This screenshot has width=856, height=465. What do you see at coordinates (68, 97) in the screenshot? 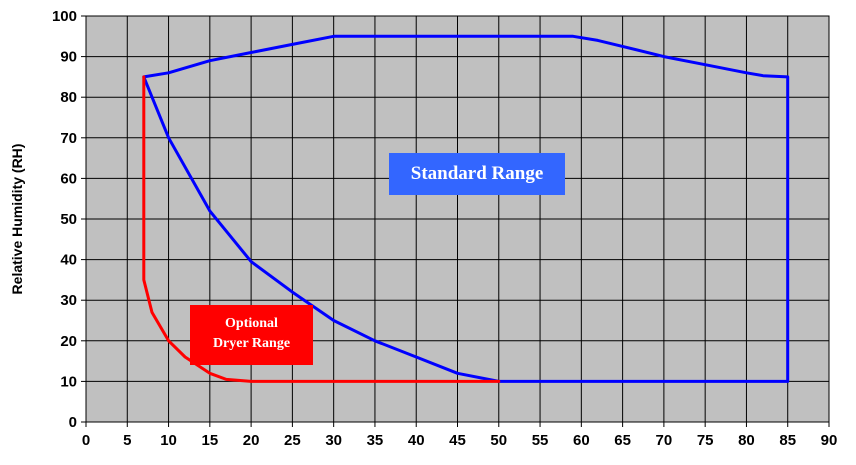
I see `y-tick-label: 80` at bounding box center [68, 97].